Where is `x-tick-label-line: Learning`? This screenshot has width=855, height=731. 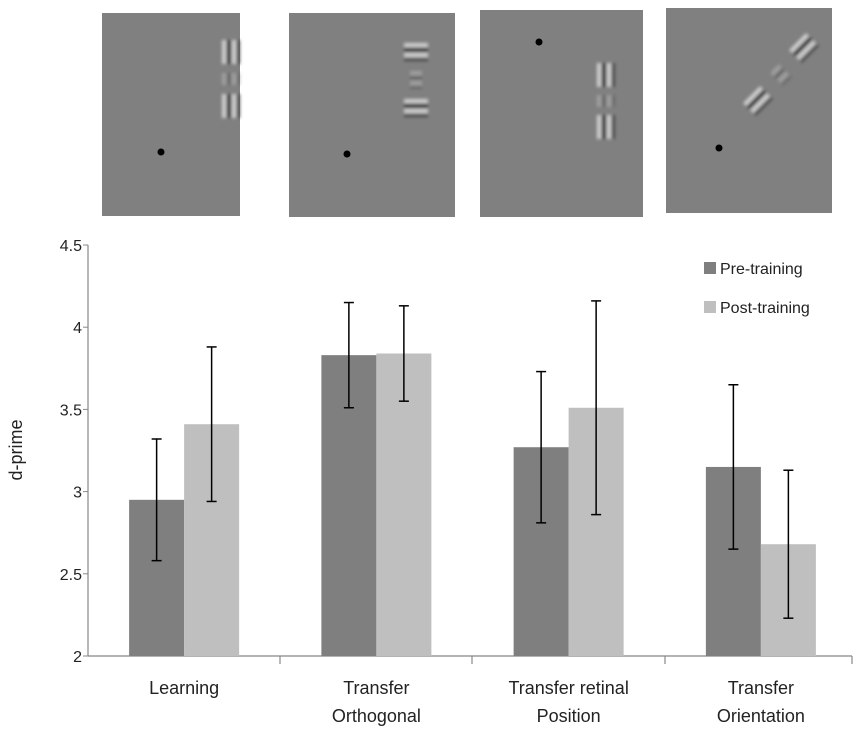
x-tick-label-line: Learning is located at coordinates (184, 688).